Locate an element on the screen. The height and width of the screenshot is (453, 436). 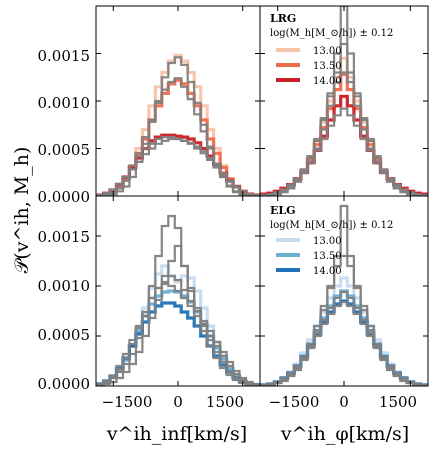
xtick-right-2: 1500 is located at coordinates (398, 402).